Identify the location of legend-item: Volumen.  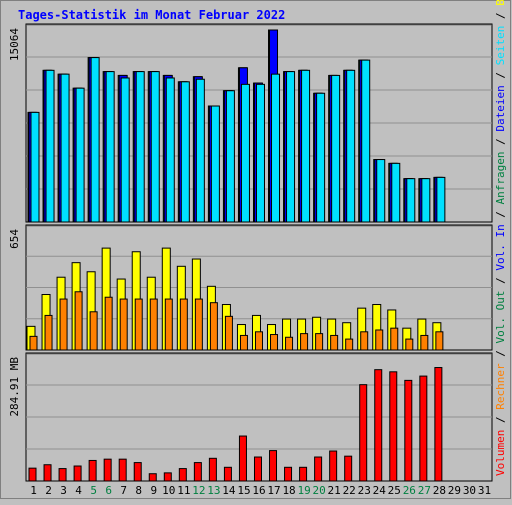
(500, 453).